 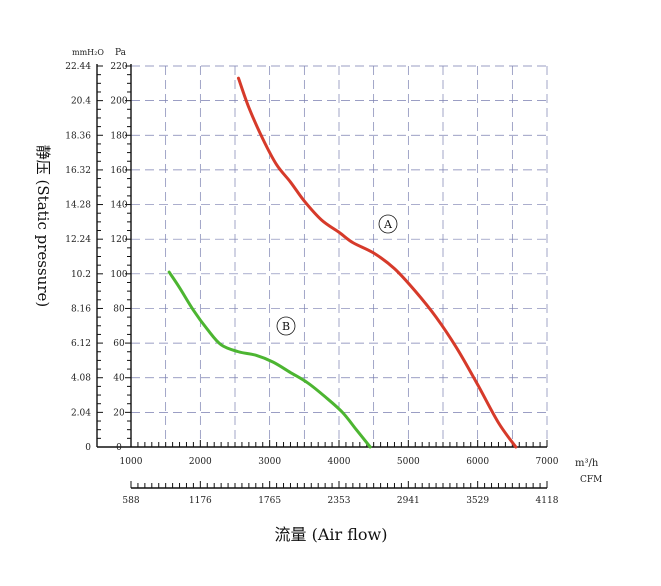 What do you see at coordinates (200, 462) in the screenshot?
I see `x-tick-label: 2000` at bounding box center [200, 462].